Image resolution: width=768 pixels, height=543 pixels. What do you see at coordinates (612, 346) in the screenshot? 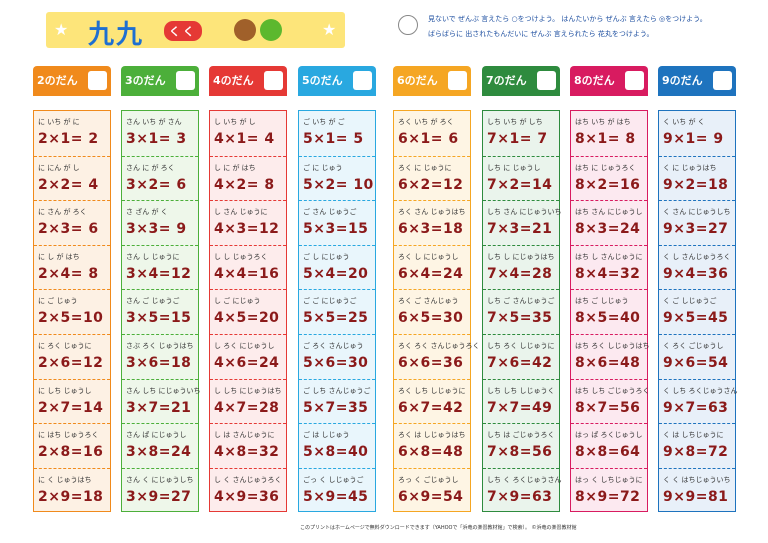
I see `reading: はち ろく しじゅうはち` at bounding box center [612, 346].